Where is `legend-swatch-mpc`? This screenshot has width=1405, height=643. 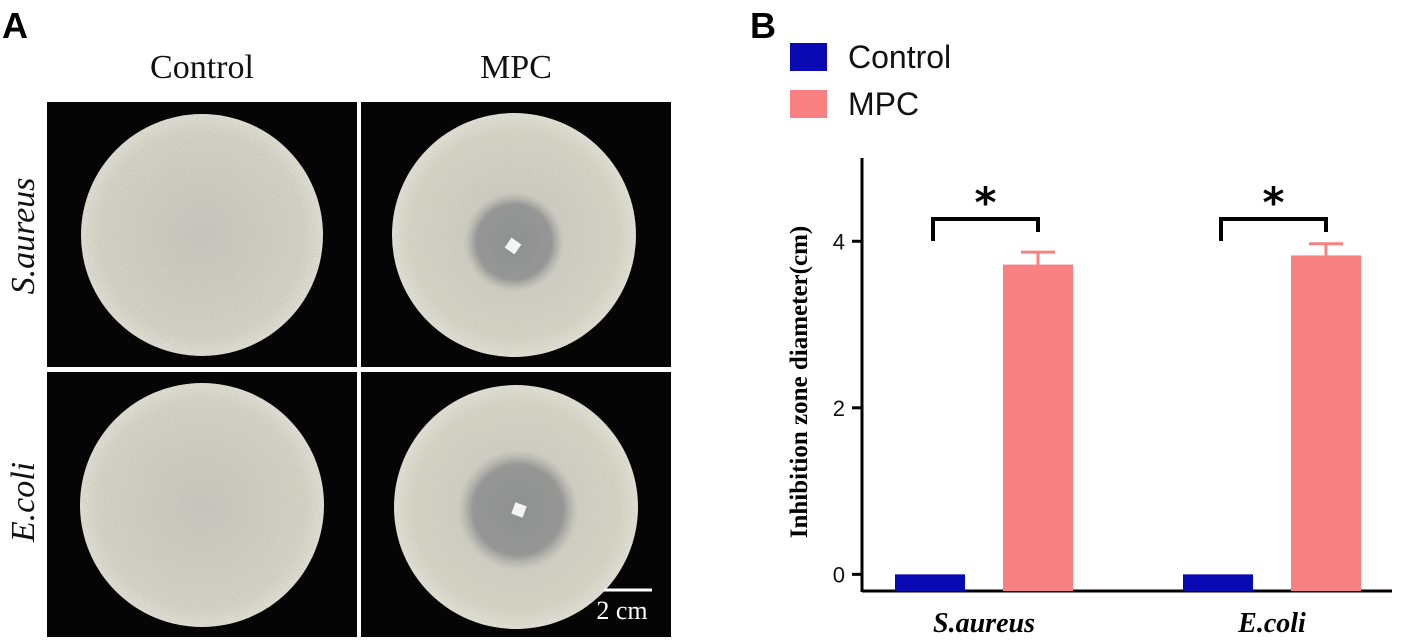
legend-swatch-mpc is located at coordinates (808, 104).